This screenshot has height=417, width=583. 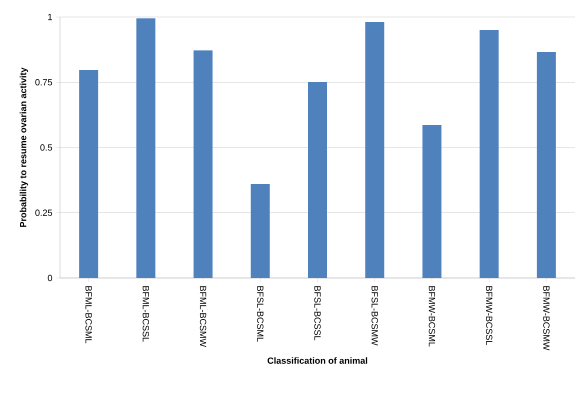 I want to click on x-tick-label: BFML-BCSMW, so click(x=203, y=316).